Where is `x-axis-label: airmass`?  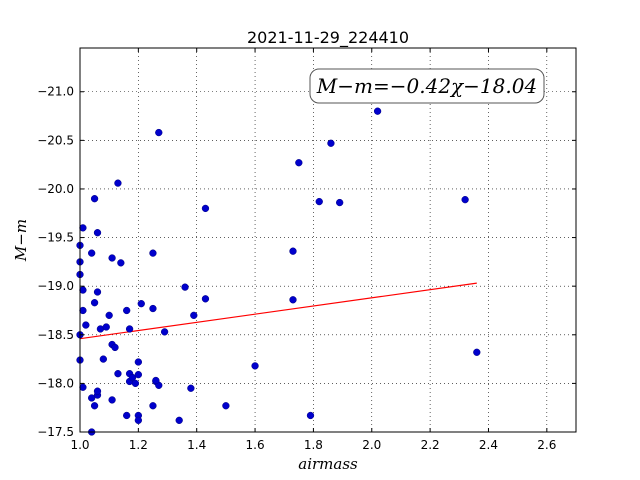 x-axis-label: airmass is located at coordinates (328, 464).